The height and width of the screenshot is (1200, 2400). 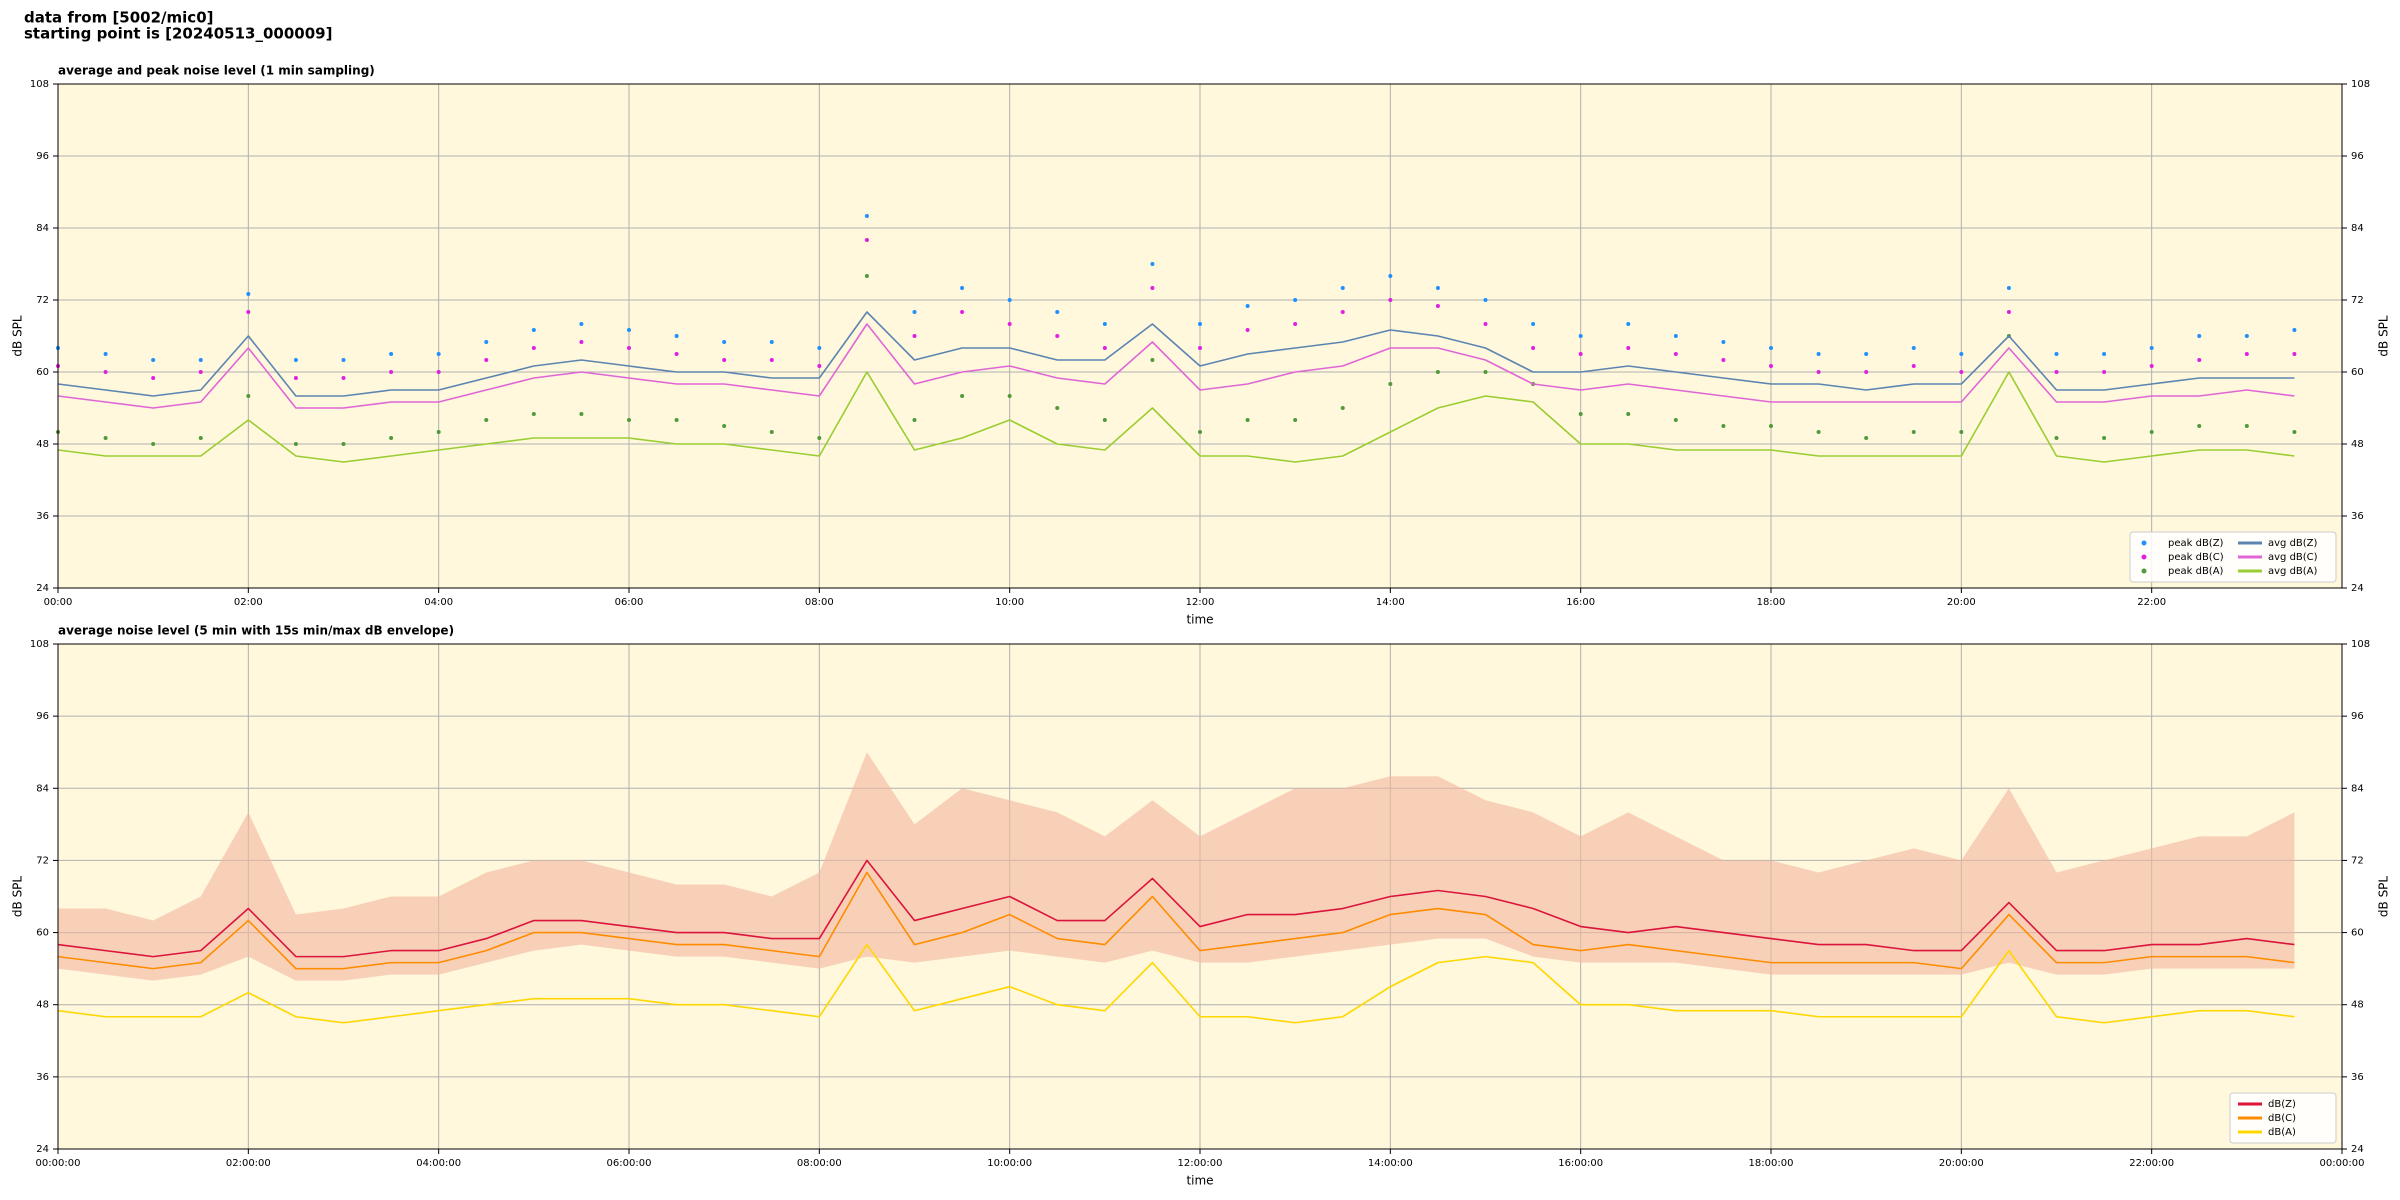 What do you see at coordinates (1390, 602) in the screenshot?
I see `x-tick-label: 14:00` at bounding box center [1390, 602].